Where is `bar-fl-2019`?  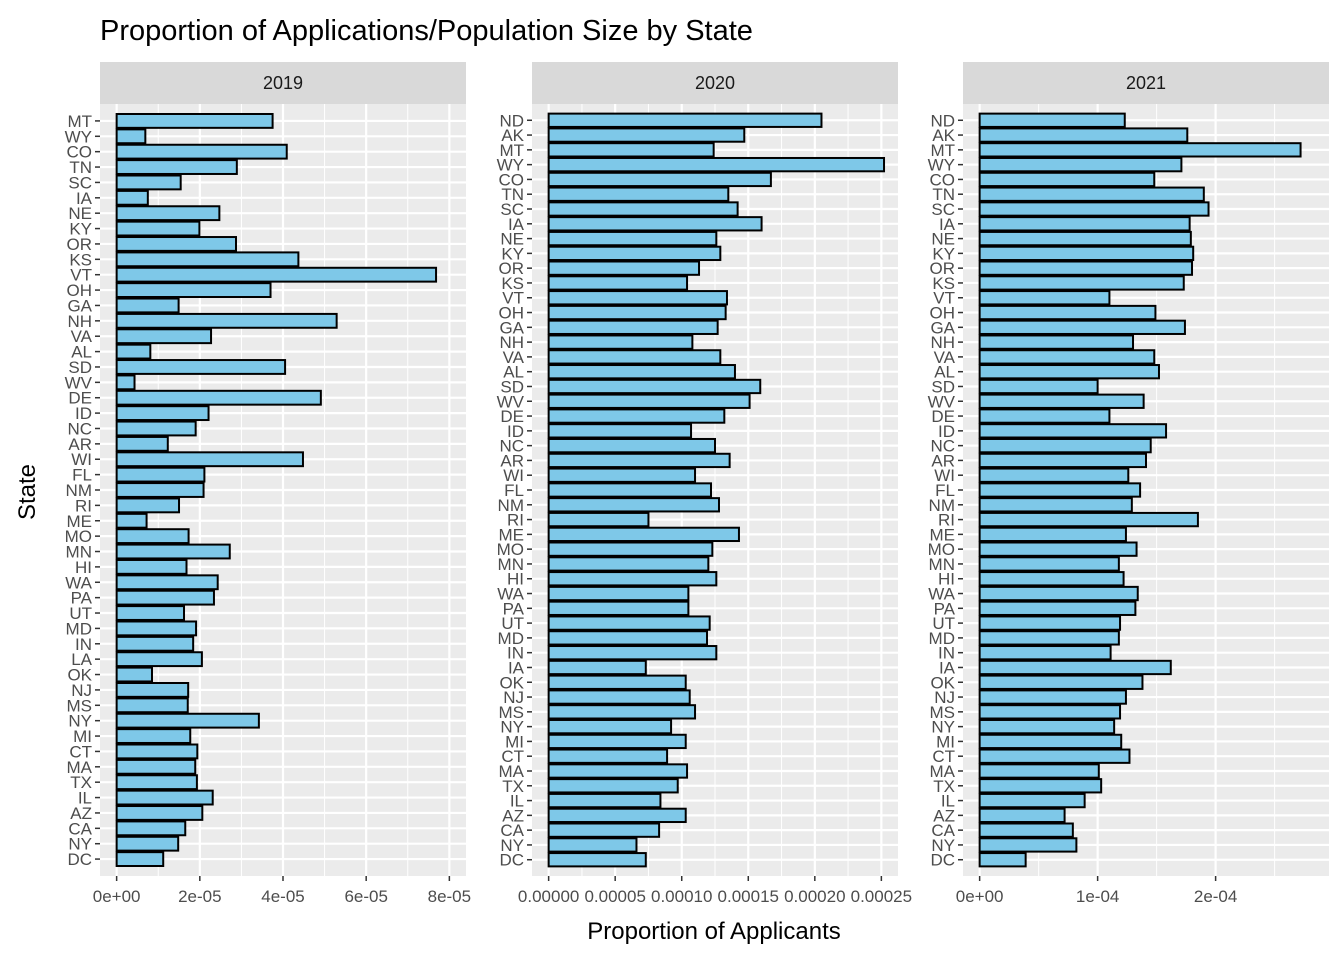
bar-fl-2019 is located at coordinates (160, 474).